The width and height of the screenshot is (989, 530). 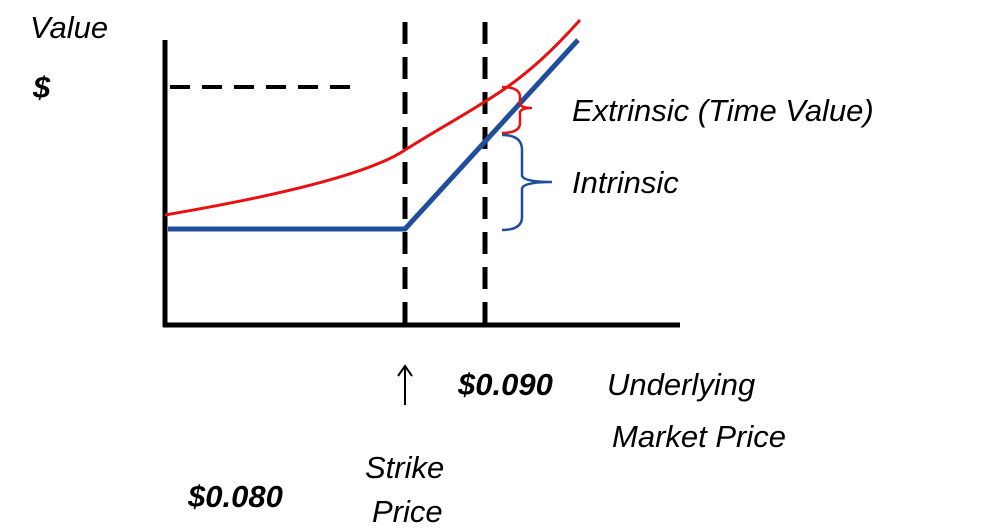 What do you see at coordinates (527, 182) in the screenshot?
I see `intrinsic-brace` at bounding box center [527, 182].